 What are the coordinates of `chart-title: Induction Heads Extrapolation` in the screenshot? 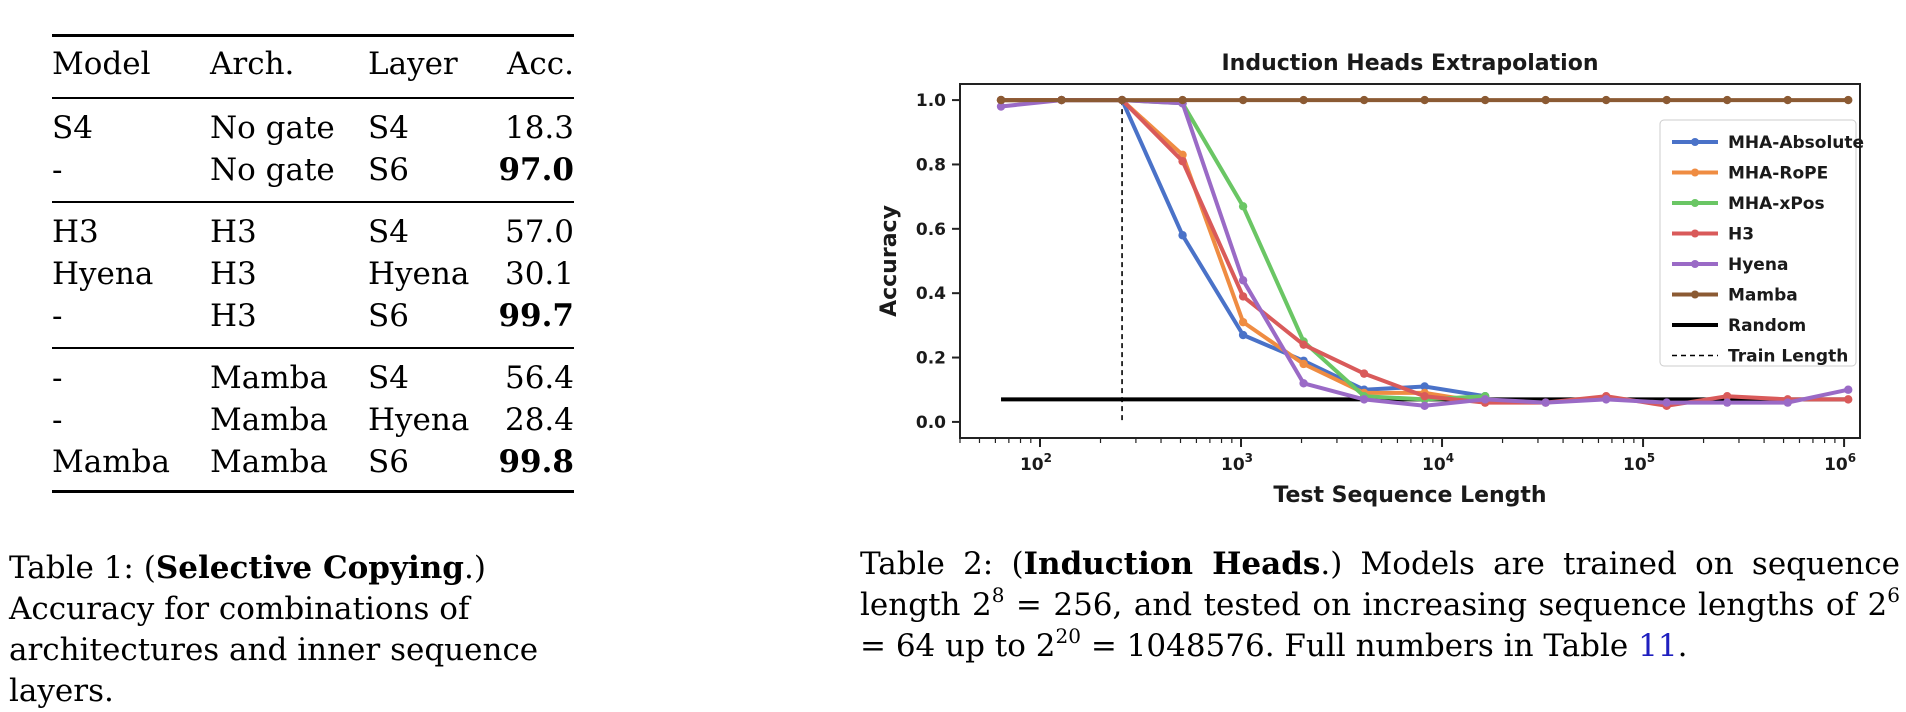 It's located at (1410, 63).